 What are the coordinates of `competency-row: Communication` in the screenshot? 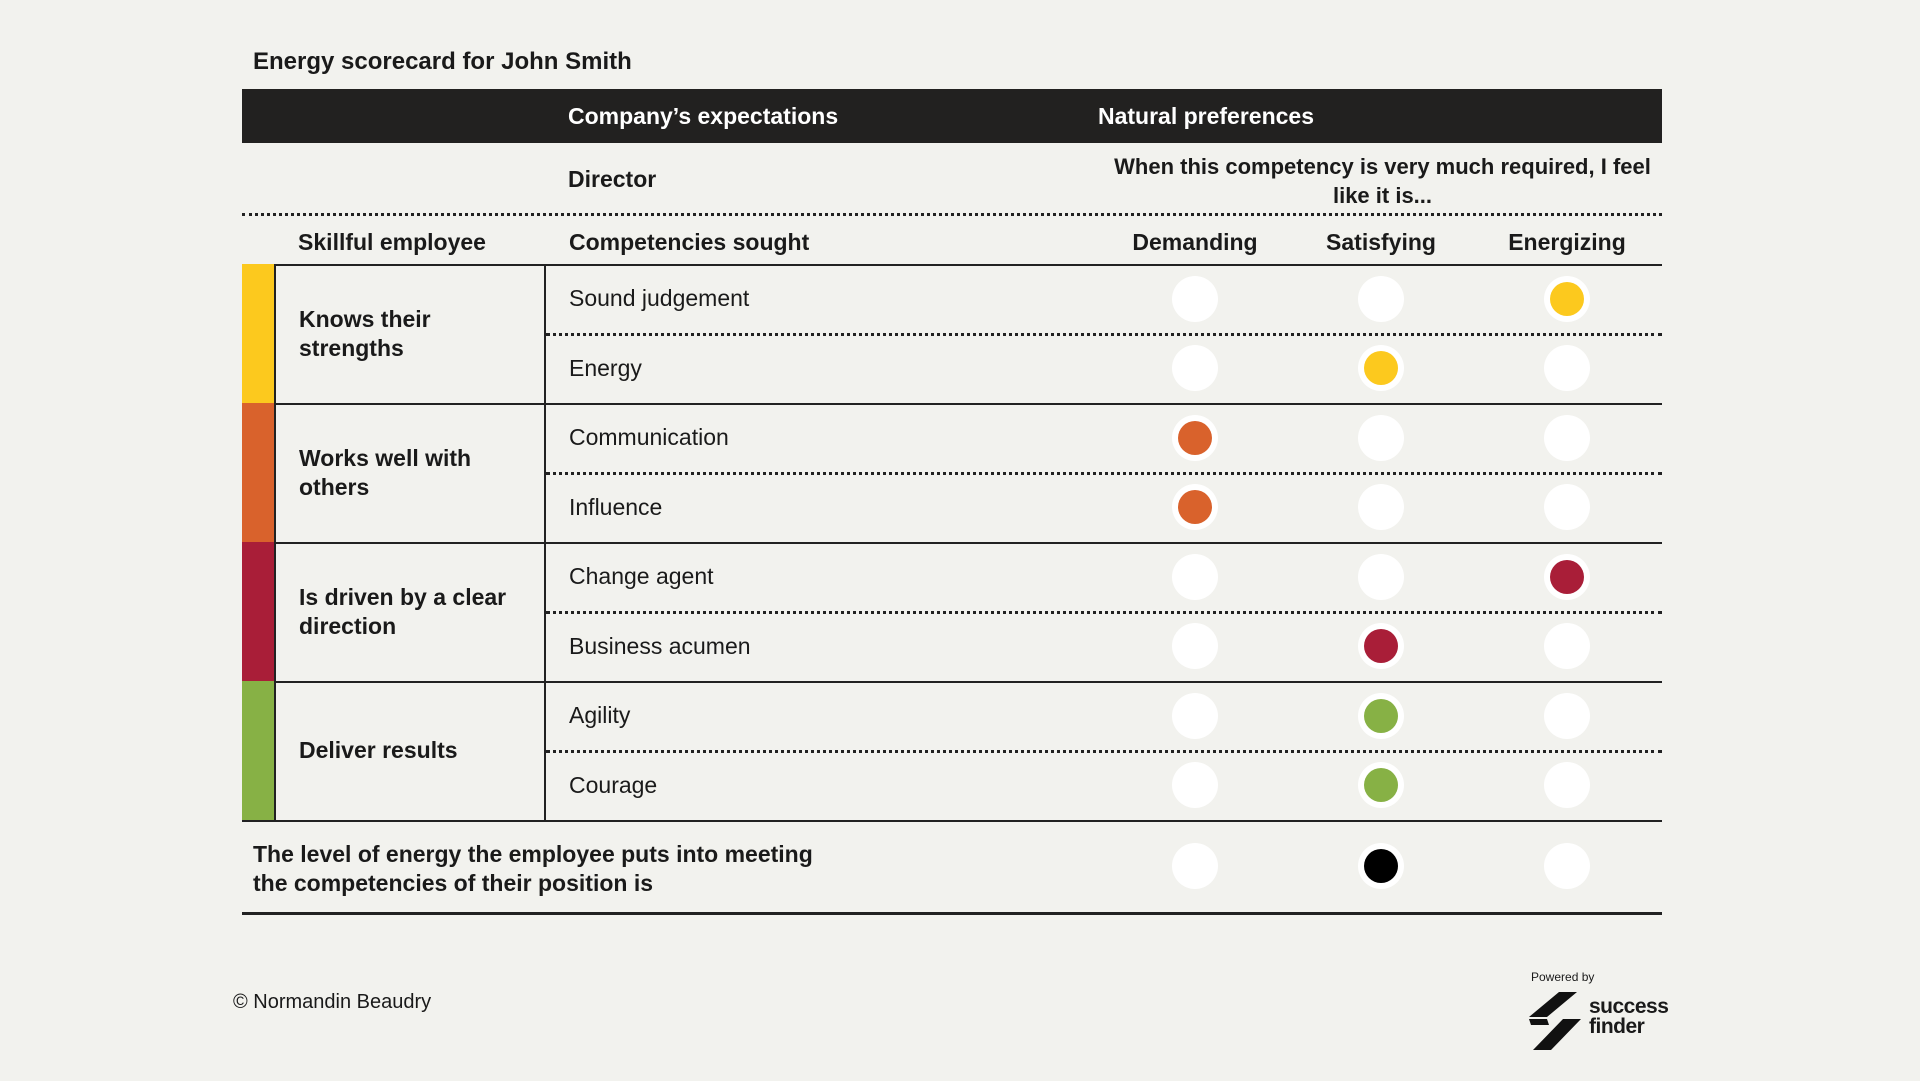 It's located at (1104, 437).